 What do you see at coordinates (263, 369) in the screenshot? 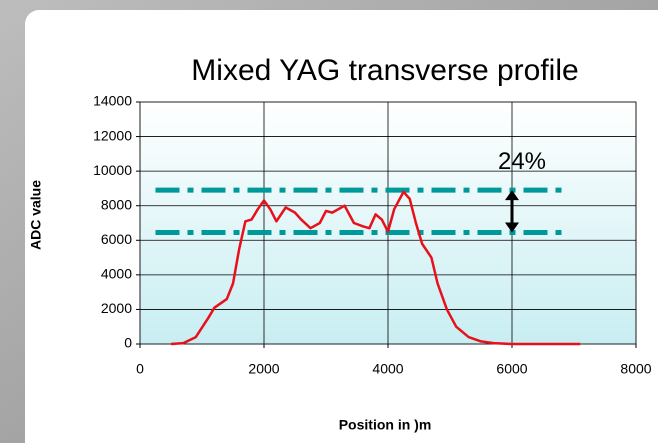
I see `x-tick-label: 2000` at bounding box center [263, 369].